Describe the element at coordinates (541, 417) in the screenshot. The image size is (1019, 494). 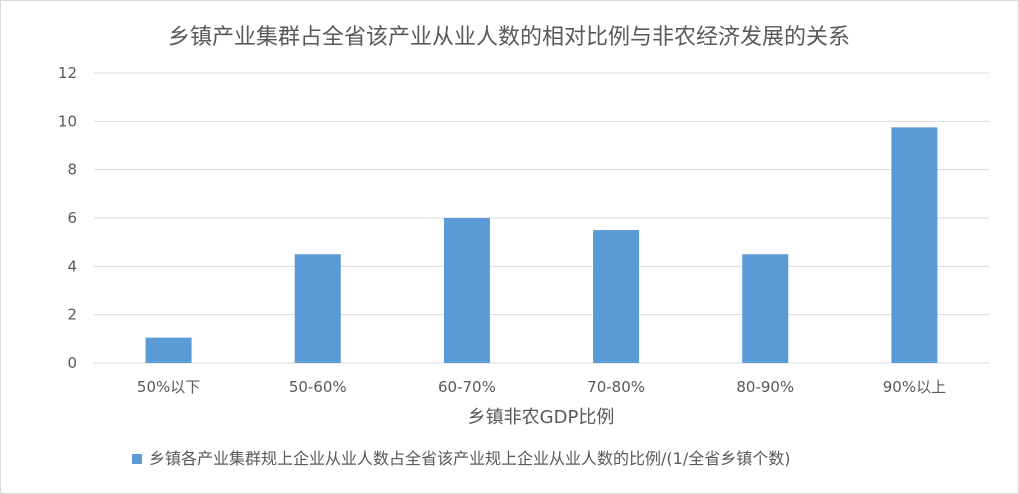
I see `x-axis-title: 乡镇非农GDP比例` at that location.